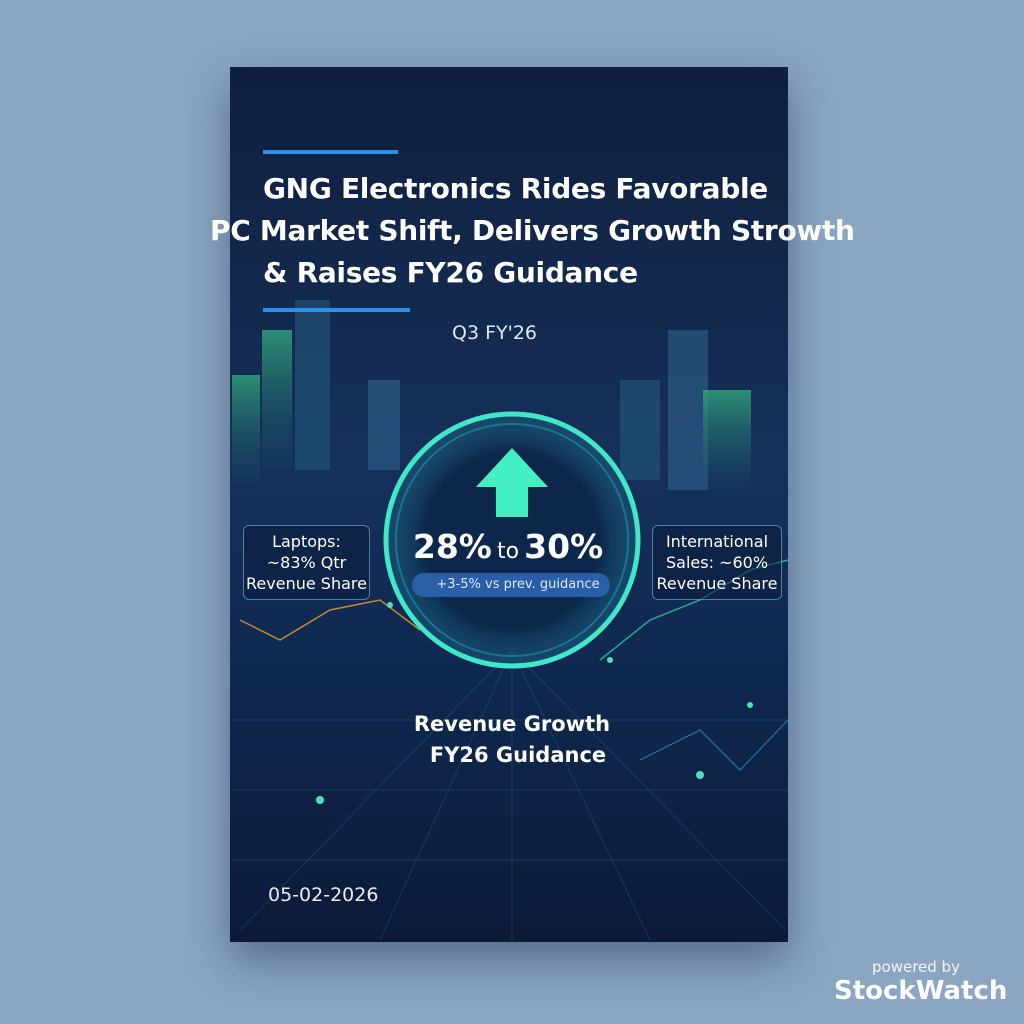 Image resolution: width=1024 pixels, height=1024 pixels. Describe the element at coordinates (518, 584) in the screenshot. I see `badge-text: +3-5% vs prev. guidance` at that location.